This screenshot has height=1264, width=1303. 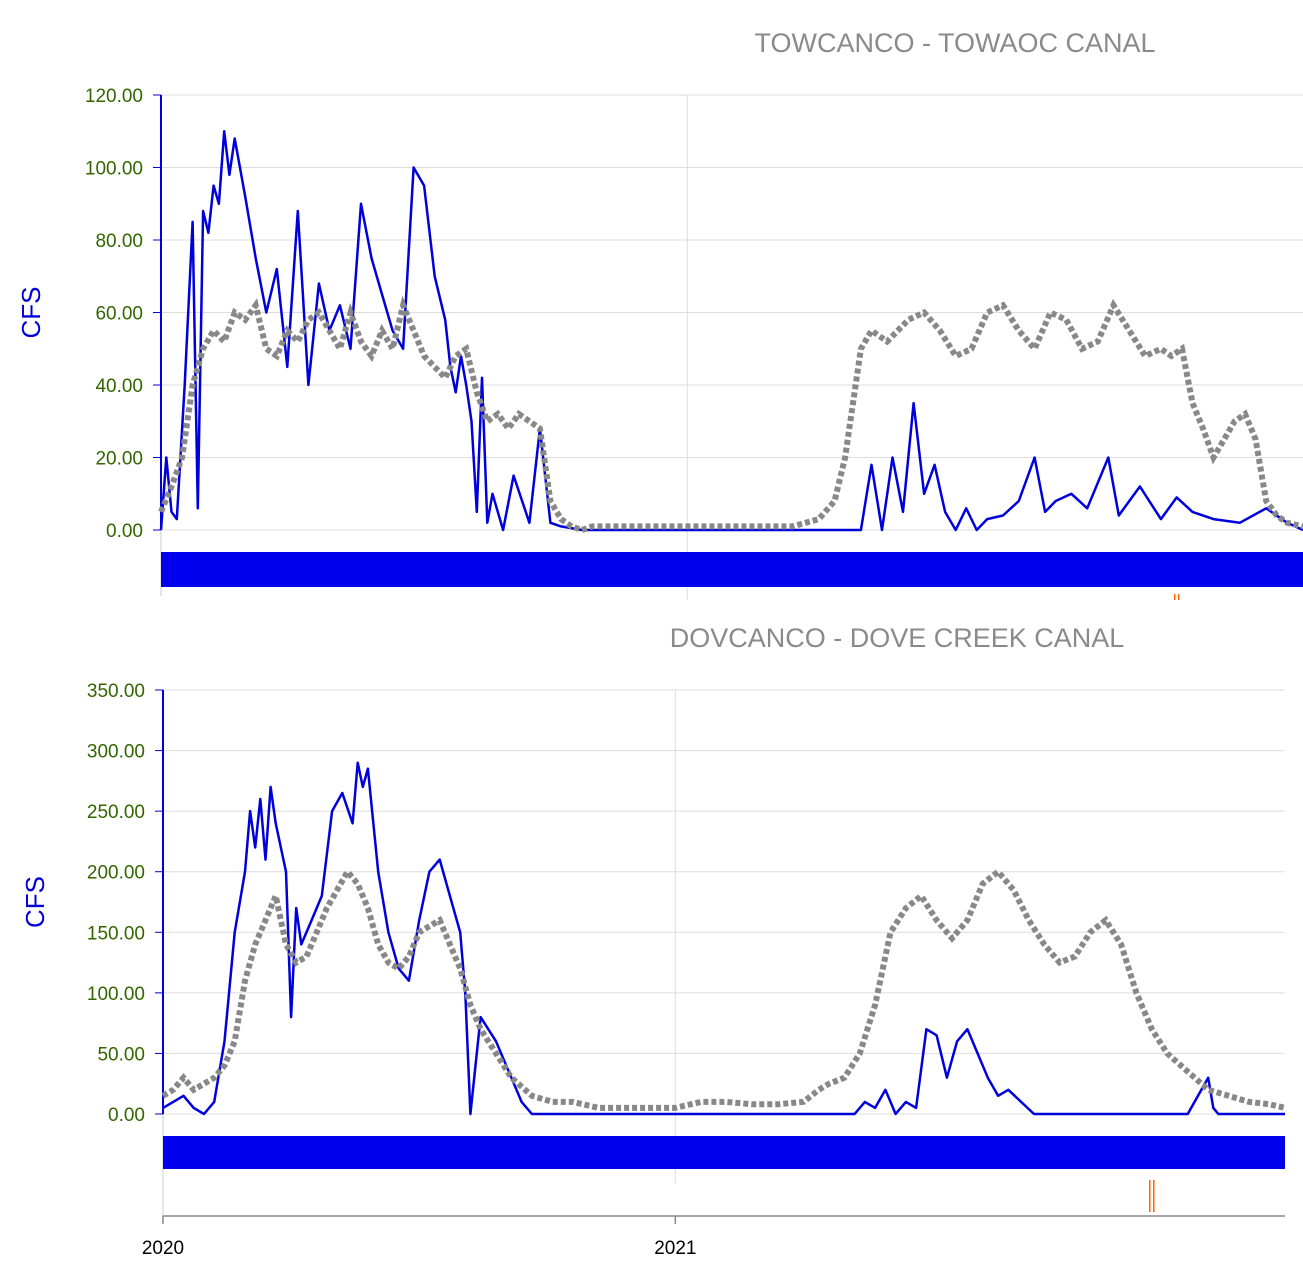 What do you see at coordinates (675, 1248) in the screenshot?
I see `x-tick-label: 2021` at bounding box center [675, 1248].